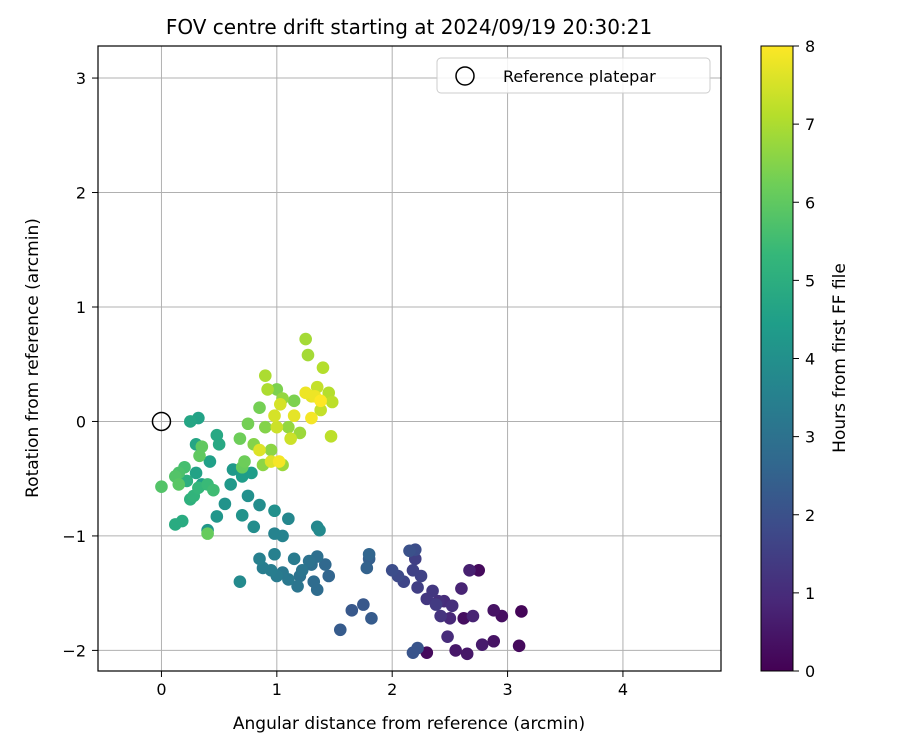 The image size is (900, 750). Describe the element at coordinates (507, 689) in the screenshot. I see `x-tick-label: 3` at that location.